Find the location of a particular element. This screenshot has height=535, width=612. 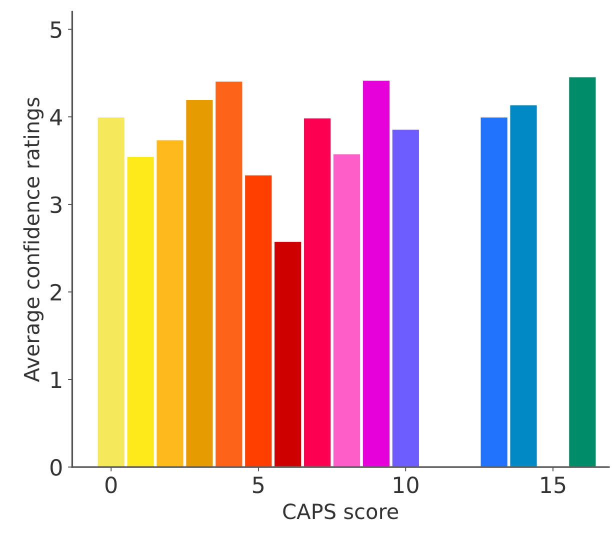

y-tick-label: 2 is located at coordinates (55, 292).